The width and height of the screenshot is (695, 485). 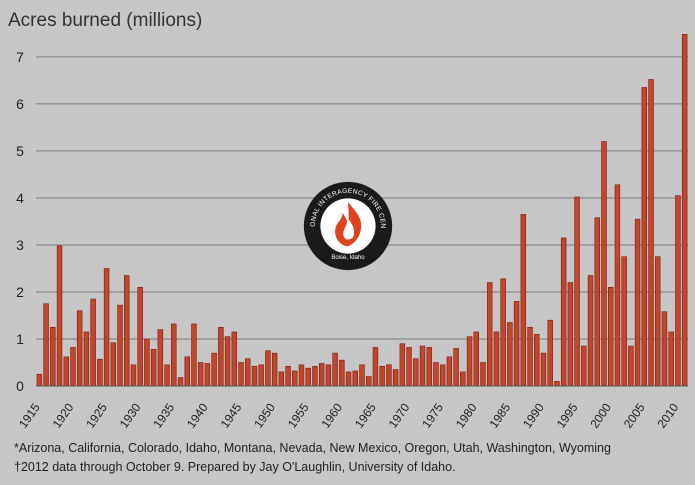 What do you see at coordinates (241, 374) in the screenshot?
I see `bar-1946` at bounding box center [241, 374].